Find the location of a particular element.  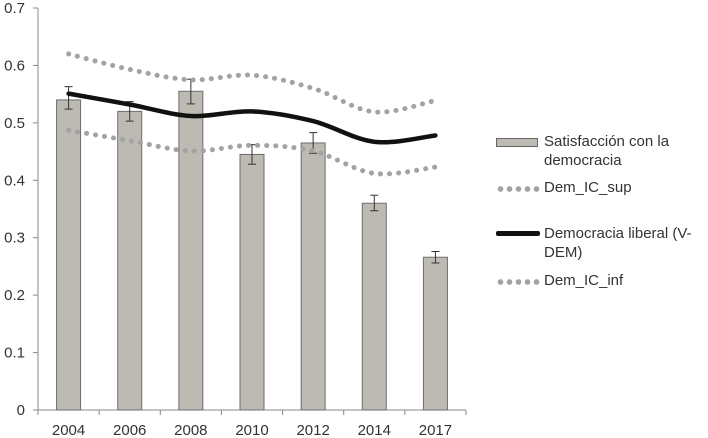

y-tick-label: 0.6 is located at coordinates (14, 65).